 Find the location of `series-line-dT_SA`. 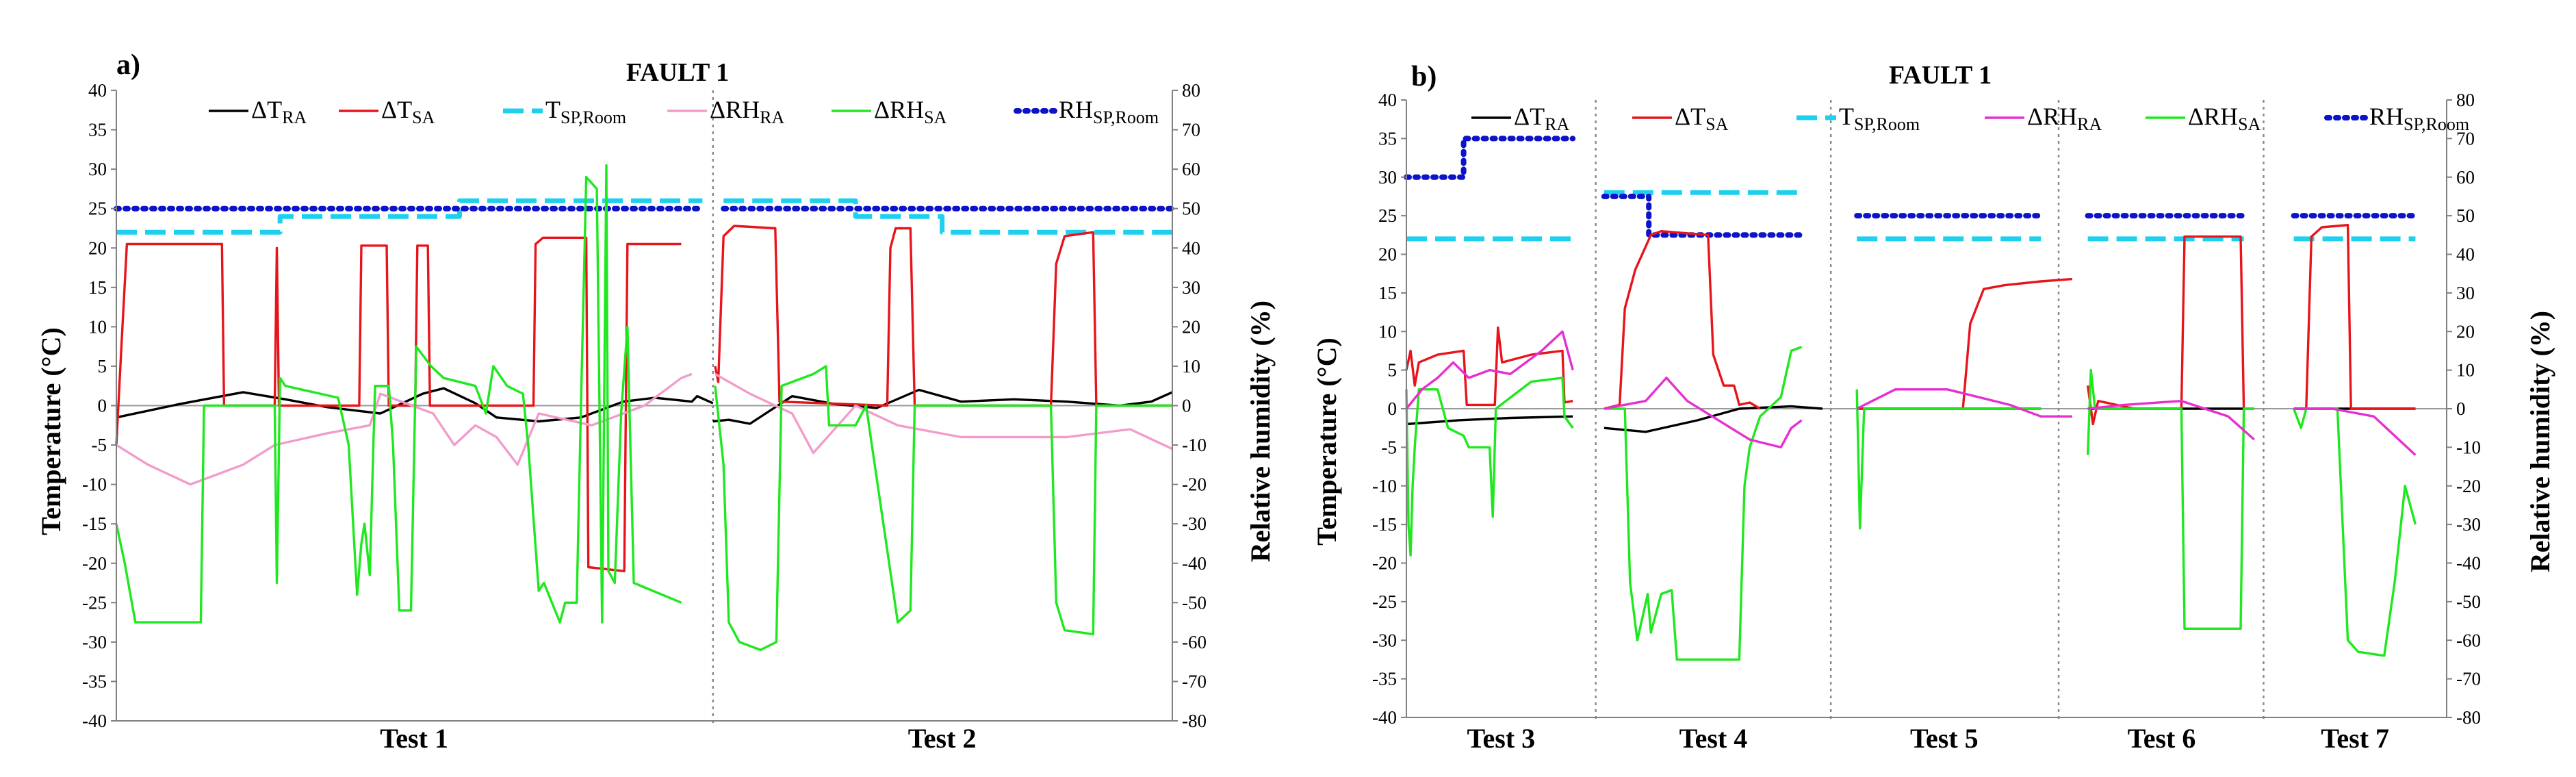

series-line-dT_SA is located at coordinates (1910, 325).